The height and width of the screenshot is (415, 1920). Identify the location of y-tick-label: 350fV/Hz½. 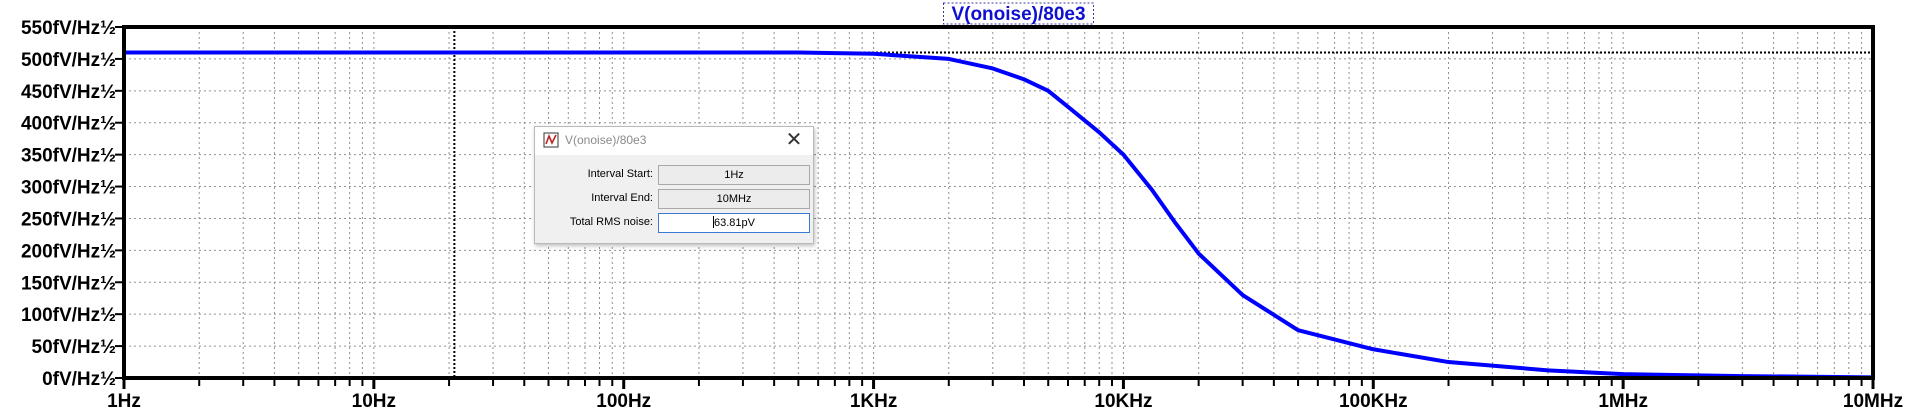
(68, 156).